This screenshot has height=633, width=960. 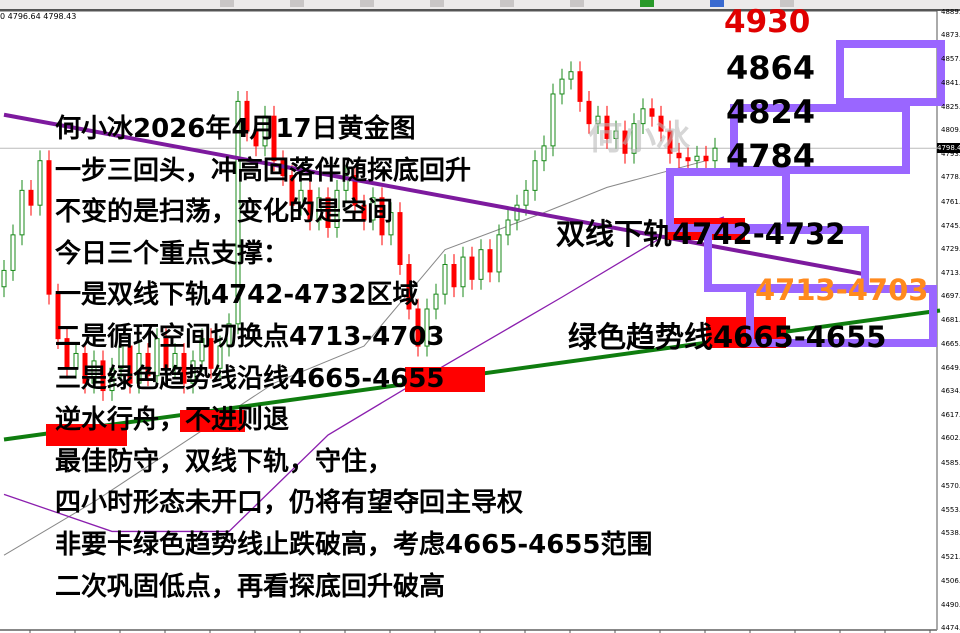 I want to click on refresh-icon, so click(x=717, y=3).